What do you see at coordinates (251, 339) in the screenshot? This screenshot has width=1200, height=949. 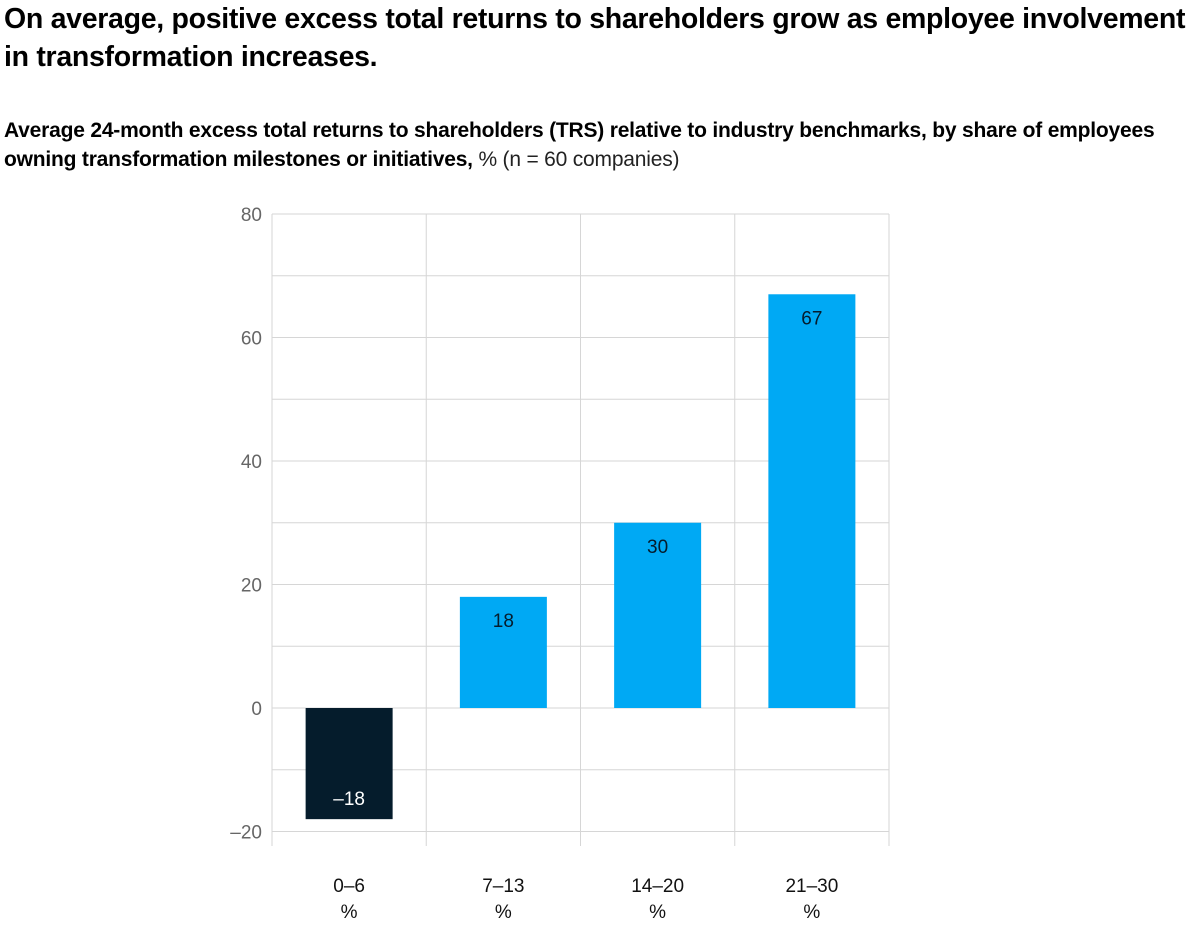 I see `y-tick-label: 60` at bounding box center [251, 339].